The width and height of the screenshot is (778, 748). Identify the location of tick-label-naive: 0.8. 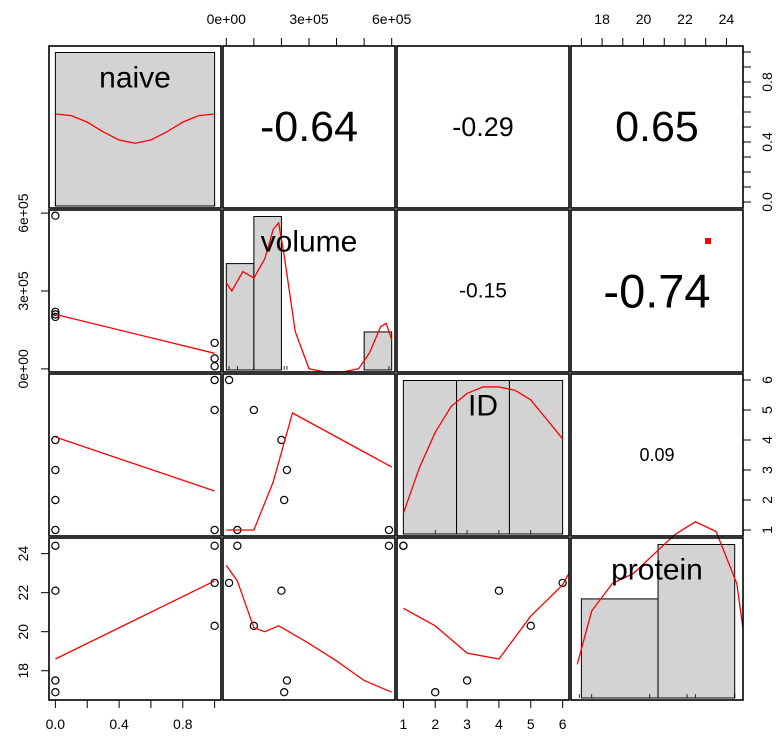
(767, 82).